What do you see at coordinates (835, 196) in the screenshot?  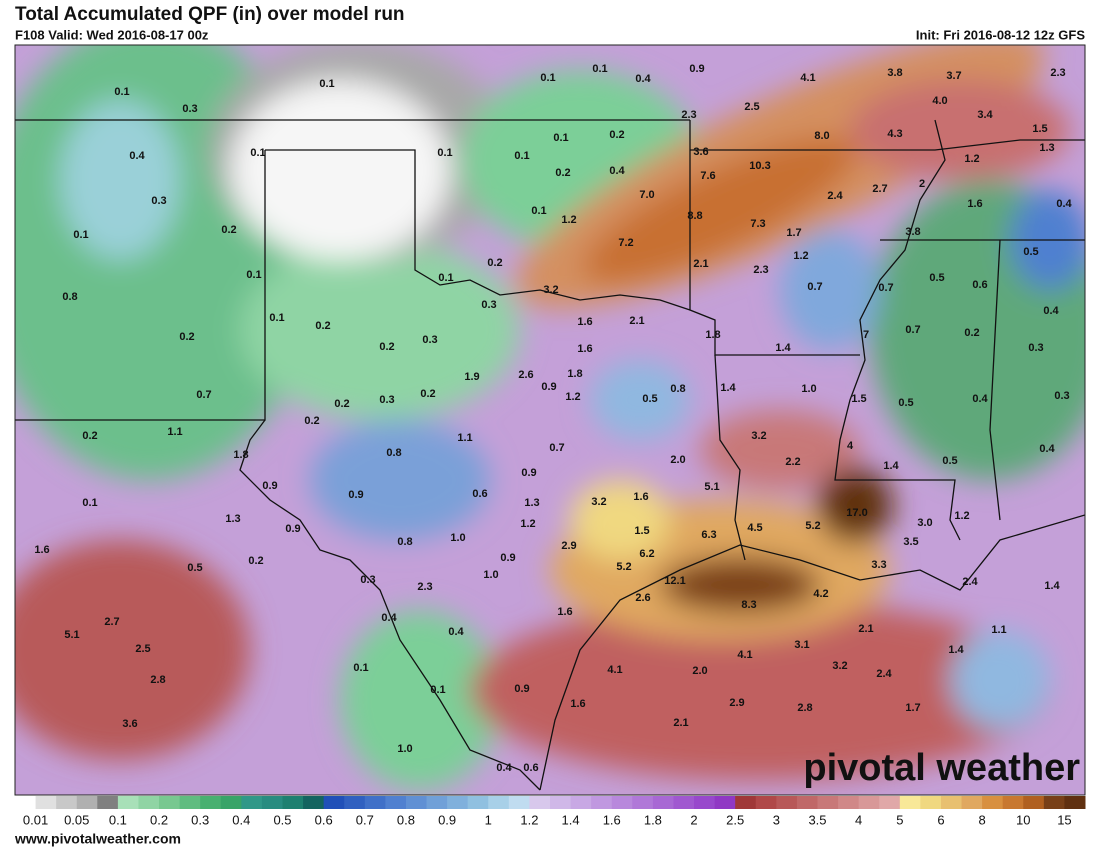 I see `precip-label: 2.4` at bounding box center [835, 196].